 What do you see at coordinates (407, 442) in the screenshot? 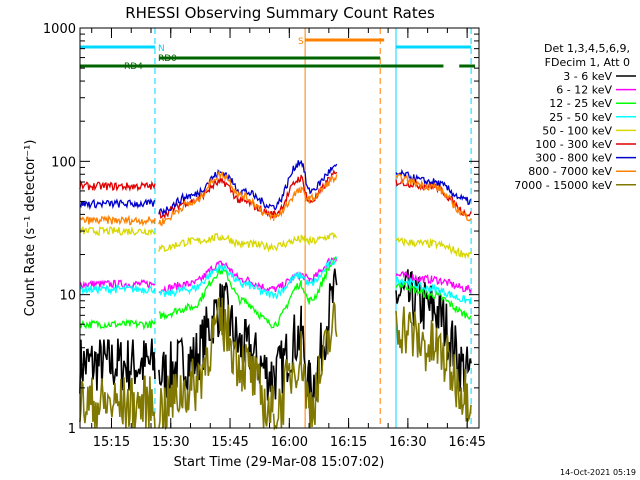
I see `x-tick-label: 16:30` at bounding box center [407, 442].